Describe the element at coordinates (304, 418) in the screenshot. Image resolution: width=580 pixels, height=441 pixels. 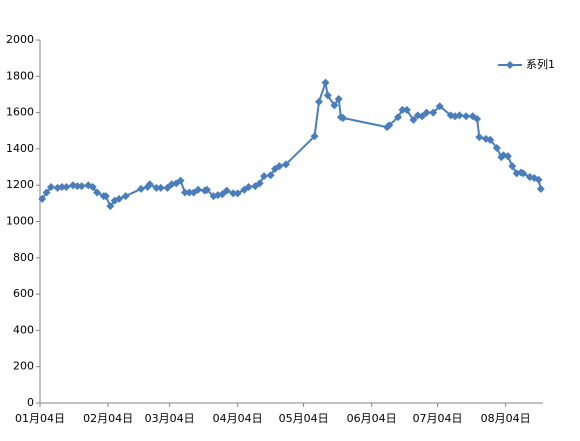
I see `x-tick-label: 05月04日` at that location.